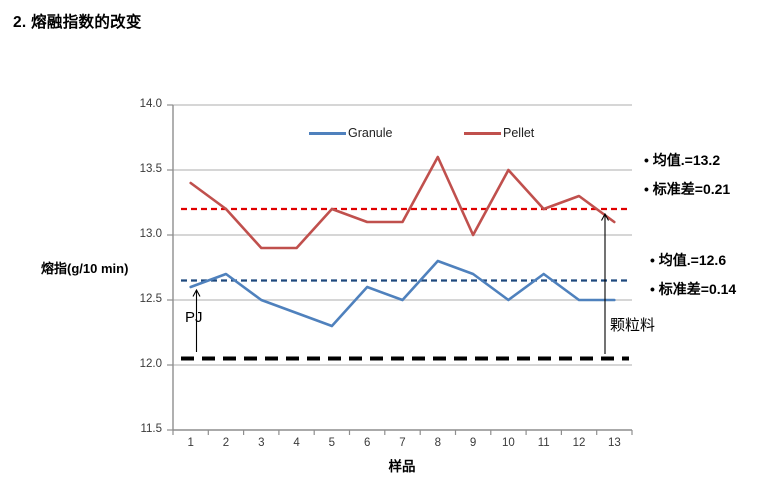  I want to click on x-tick-label: 10, so click(508, 443).